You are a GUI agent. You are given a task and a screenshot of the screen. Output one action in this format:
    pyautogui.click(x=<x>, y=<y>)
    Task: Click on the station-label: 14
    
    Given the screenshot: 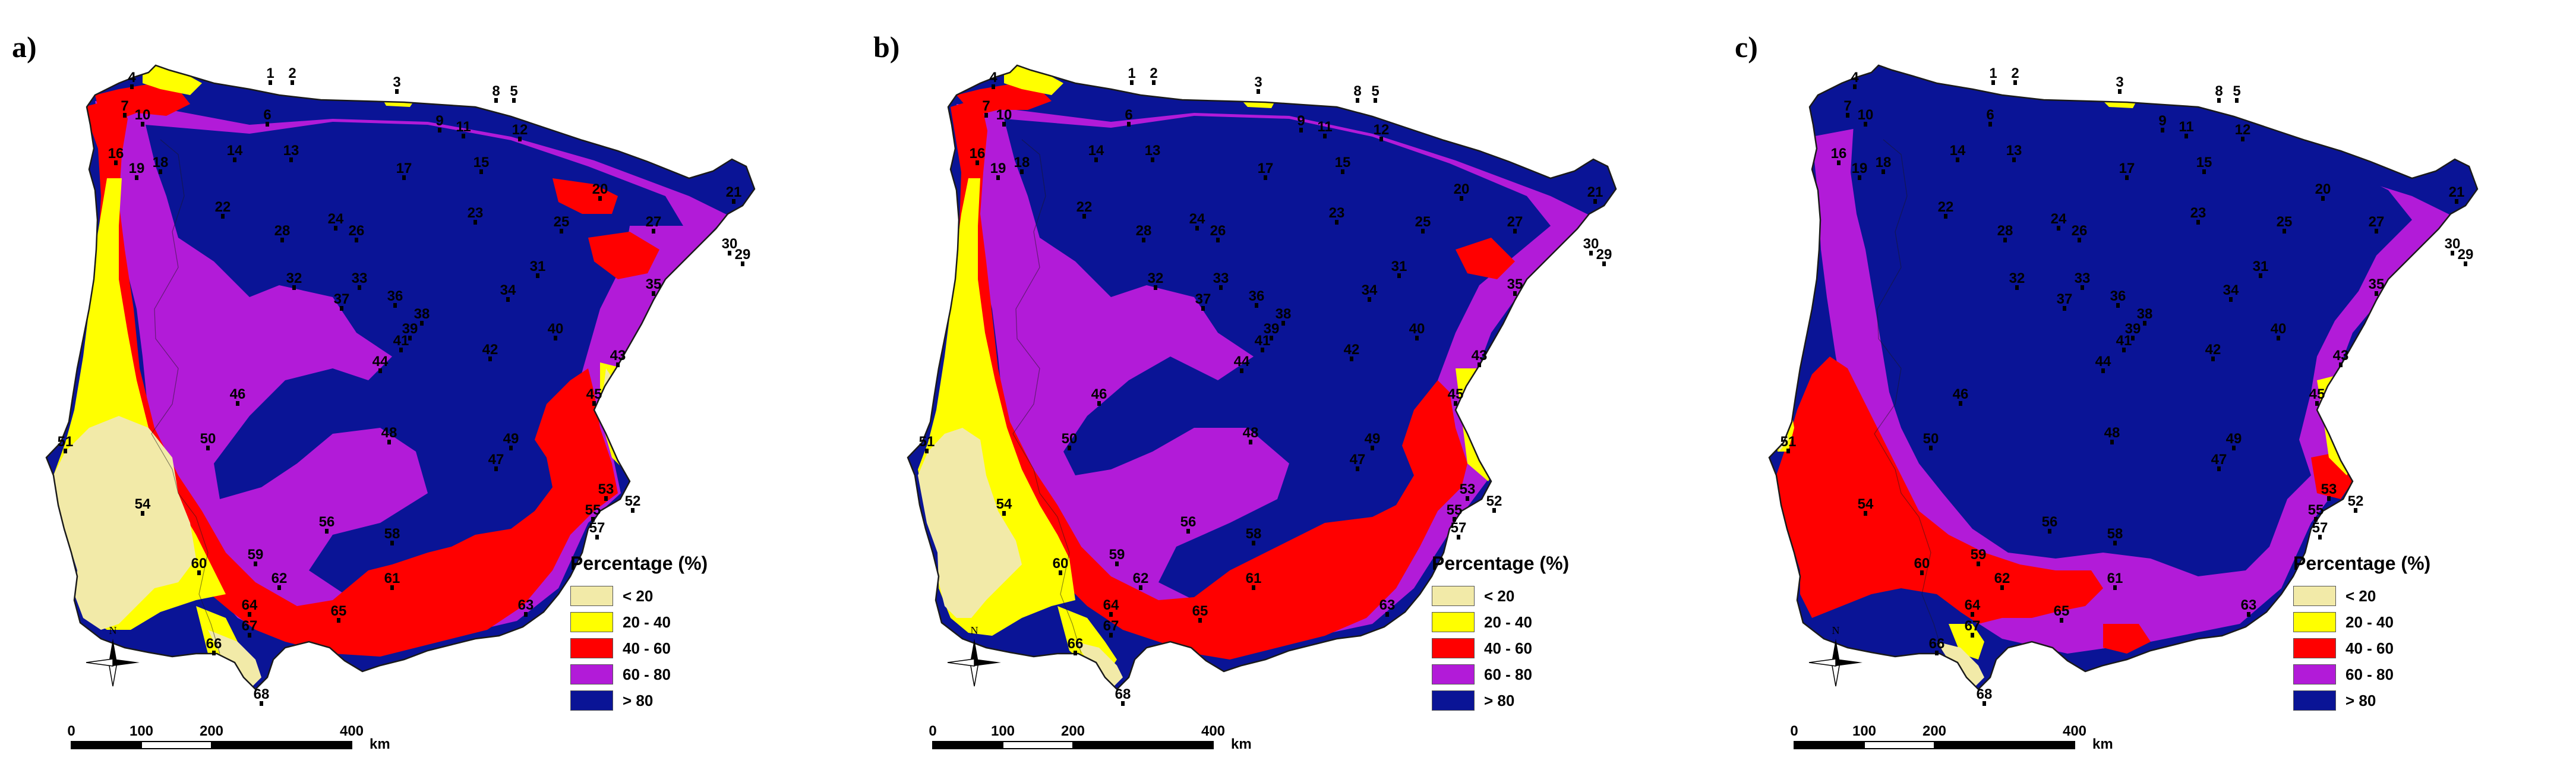 What is the action you would take?
    pyautogui.click(x=1096, y=151)
    